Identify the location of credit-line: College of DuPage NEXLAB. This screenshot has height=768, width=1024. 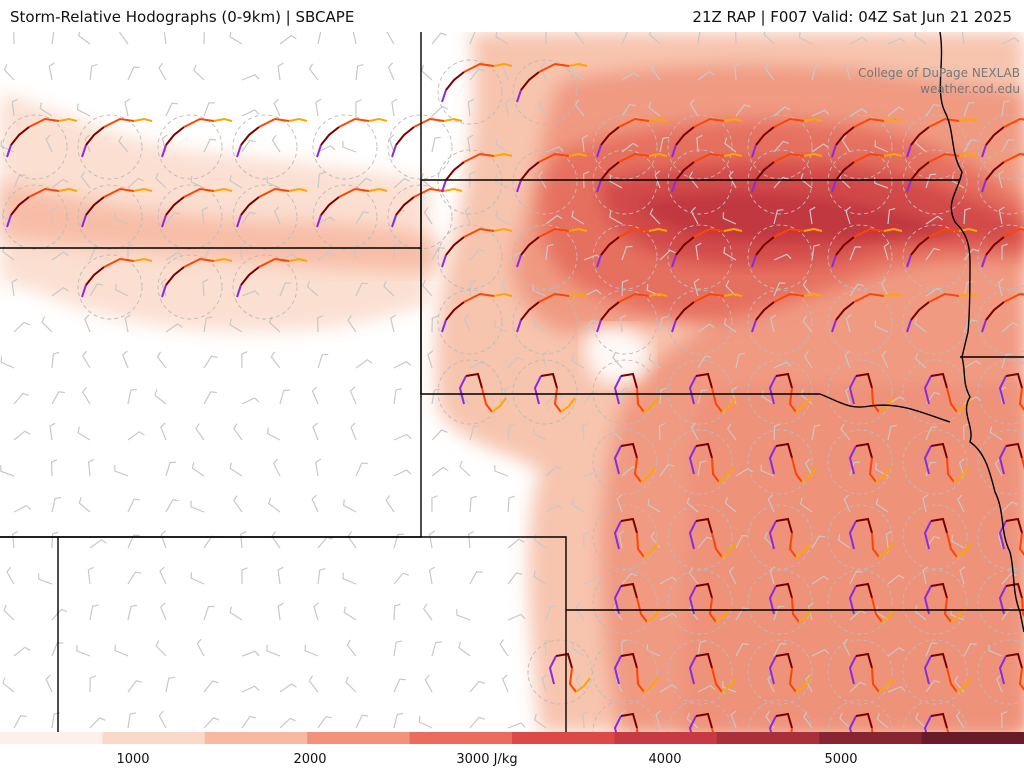
(939, 73).